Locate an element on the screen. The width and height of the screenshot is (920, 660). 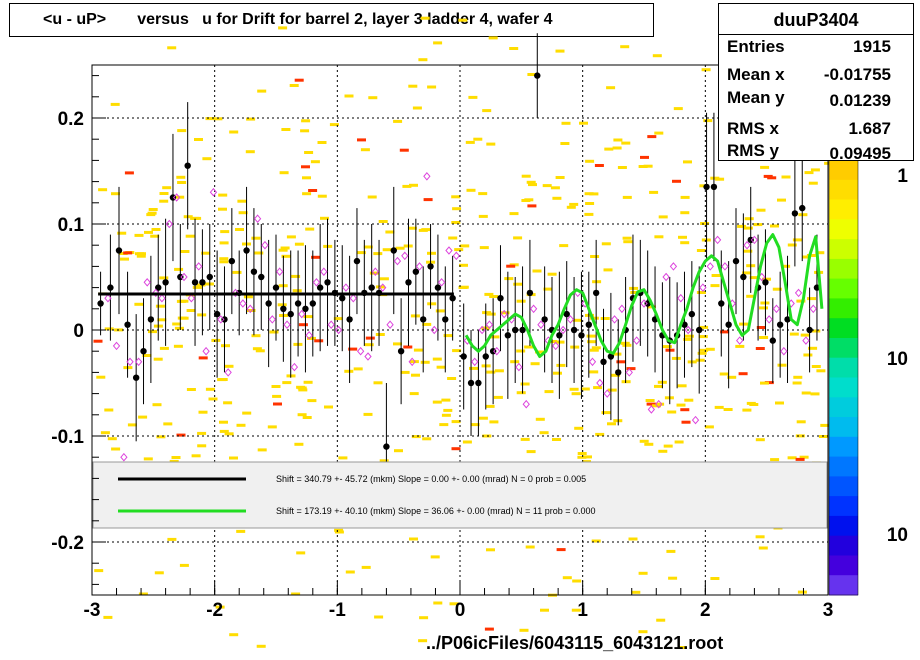
y-tick-label: 0 is located at coordinates (78, 331).